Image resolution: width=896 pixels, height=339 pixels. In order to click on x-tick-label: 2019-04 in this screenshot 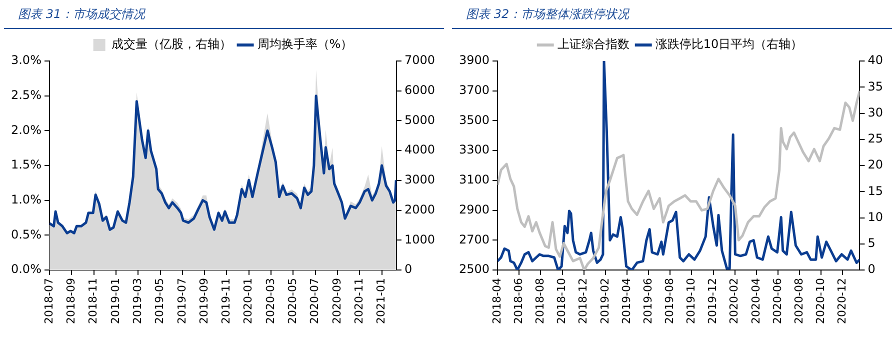, I will do `click(626, 301)`.